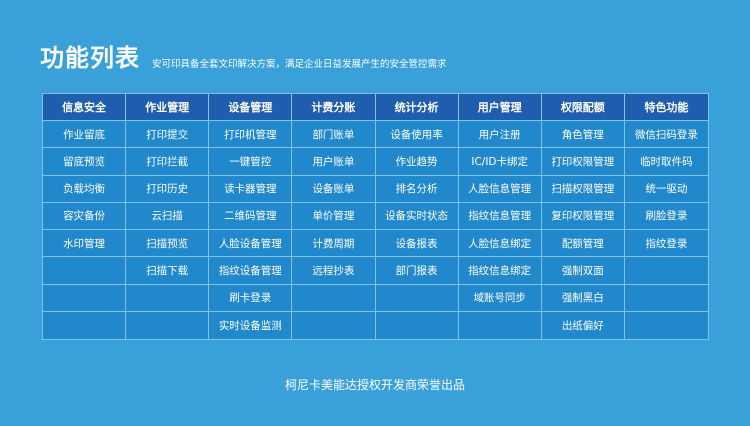  What do you see at coordinates (582, 244) in the screenshot?
I see `feature-cell: 配额管理` at bounding box center [582, 244].